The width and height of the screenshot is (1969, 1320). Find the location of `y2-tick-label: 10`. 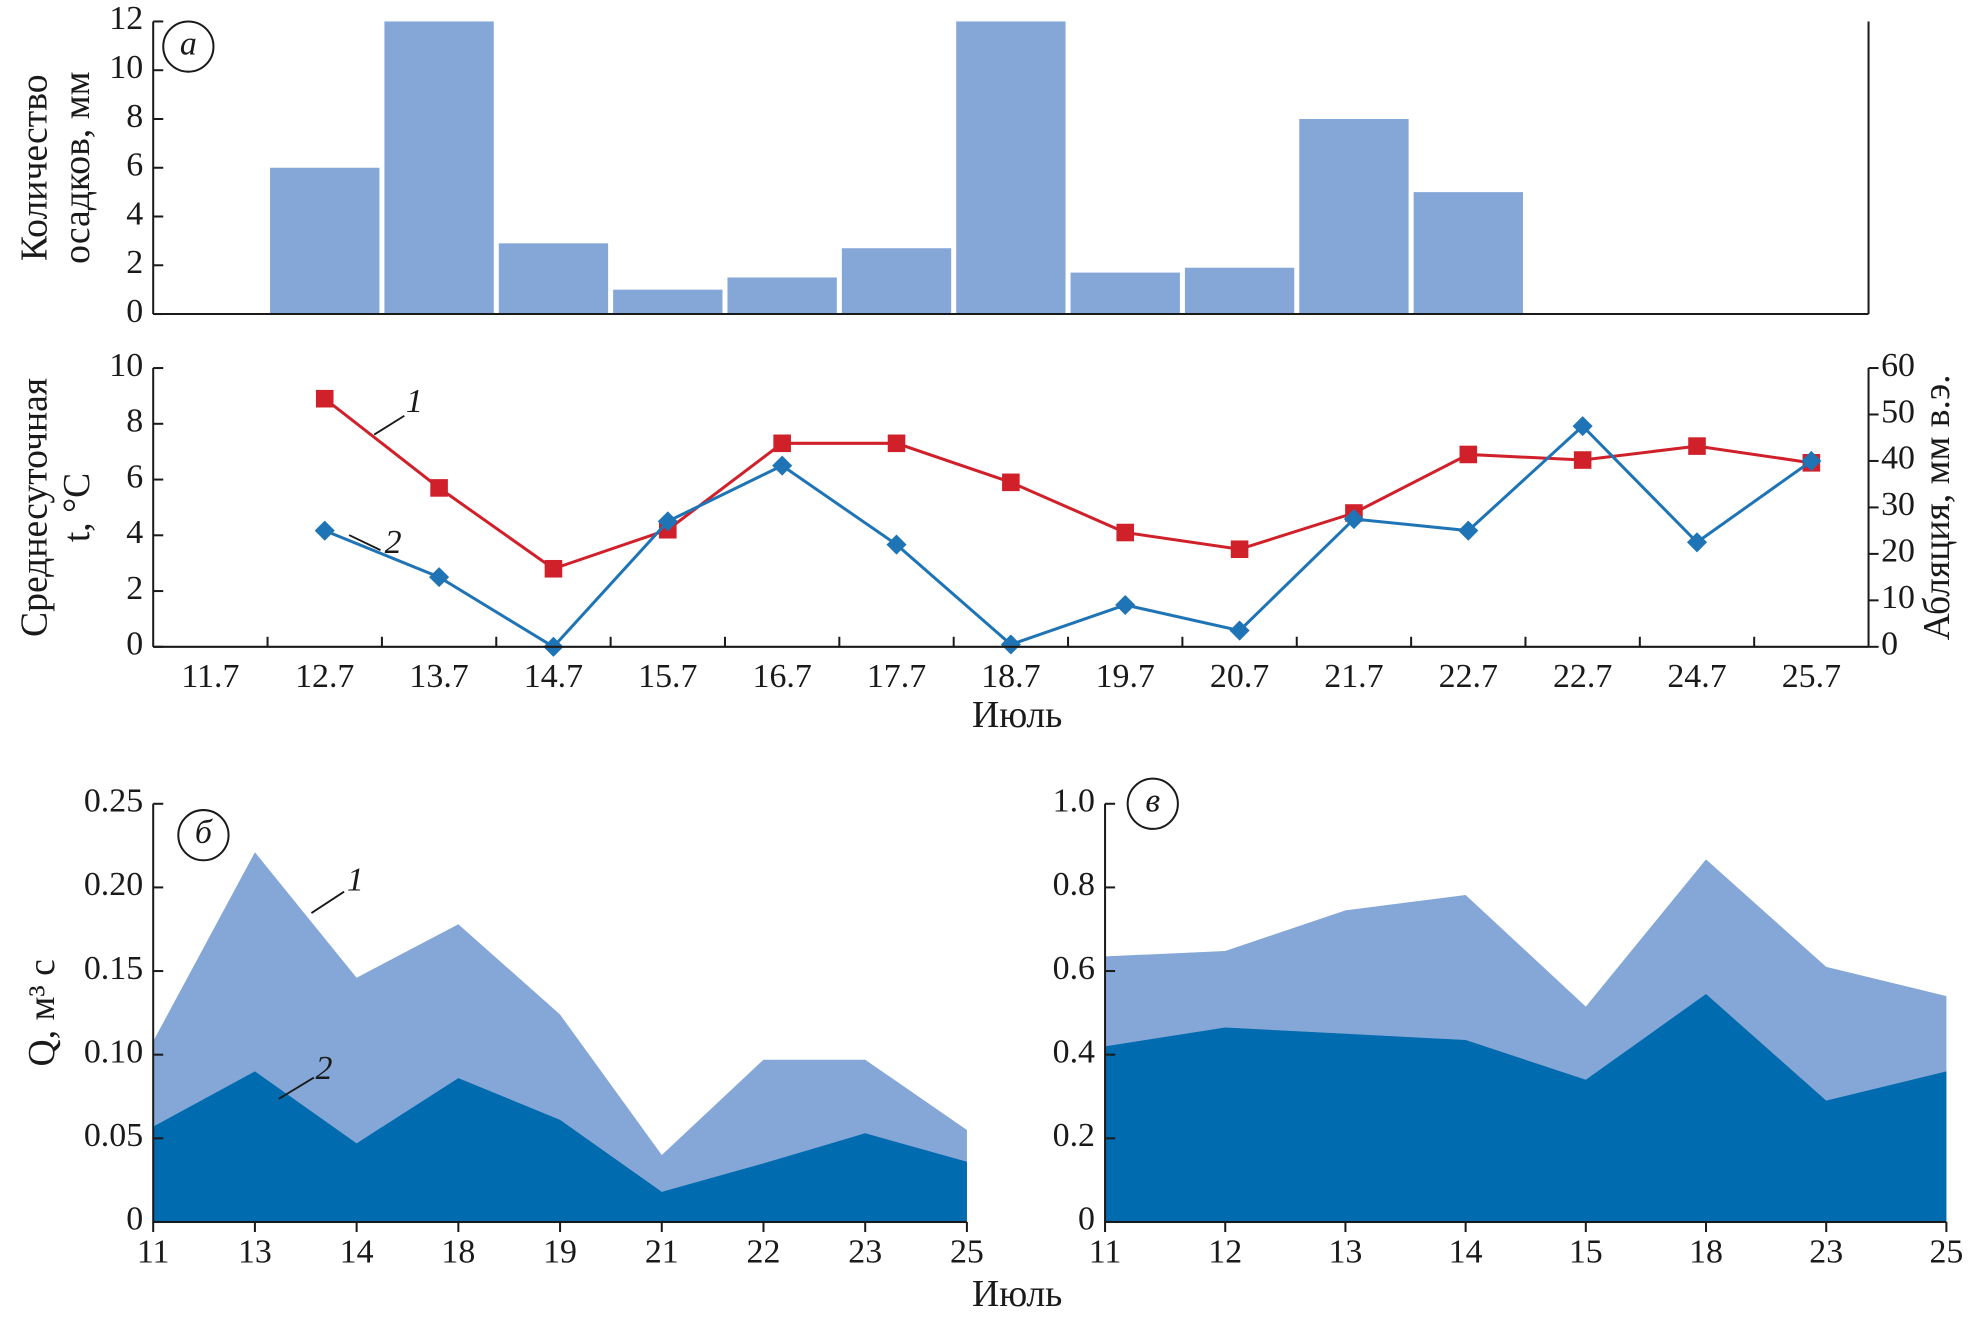

y2-tick-label: 10 is located at coordinates (1898, 597).